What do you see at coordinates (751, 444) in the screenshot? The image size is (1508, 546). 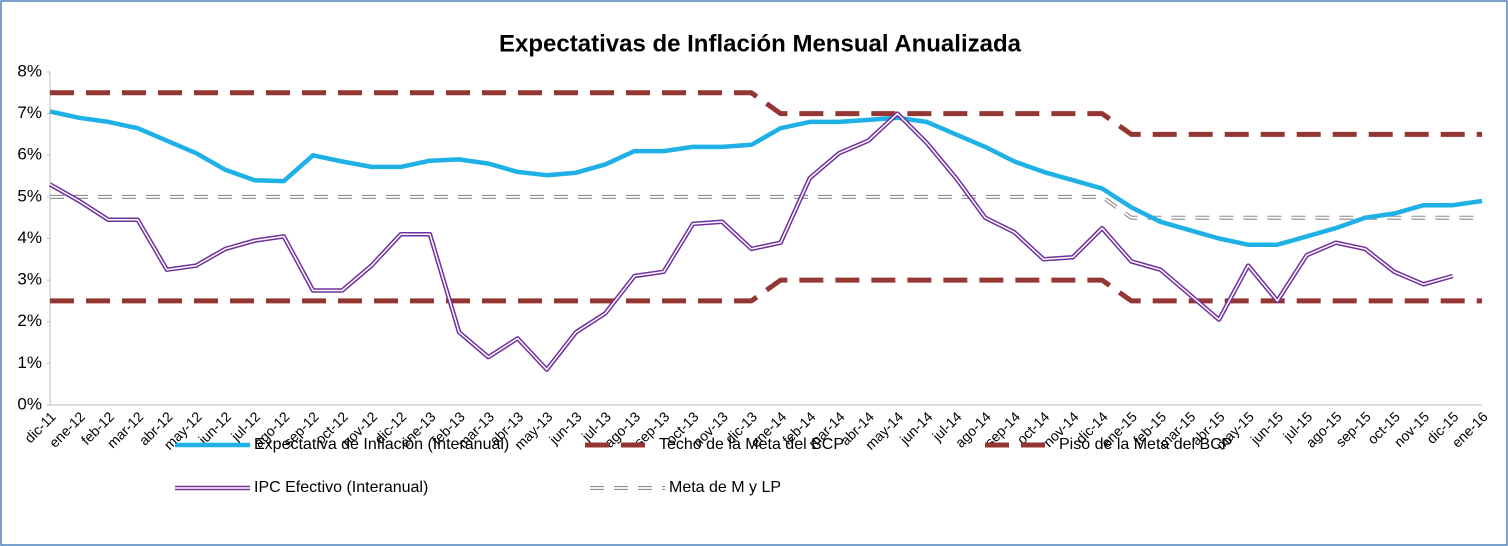 I see `legend-label: Techo de la Meta del BCP` at bounding box center [751, 444].